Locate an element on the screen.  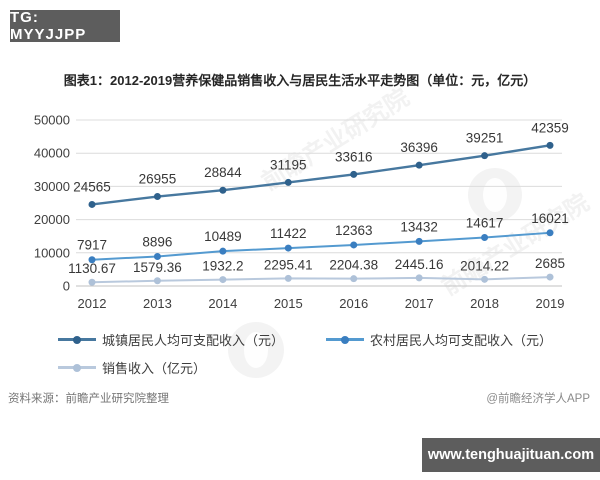
data-label: 8896 is located at coordinates (157, 241).